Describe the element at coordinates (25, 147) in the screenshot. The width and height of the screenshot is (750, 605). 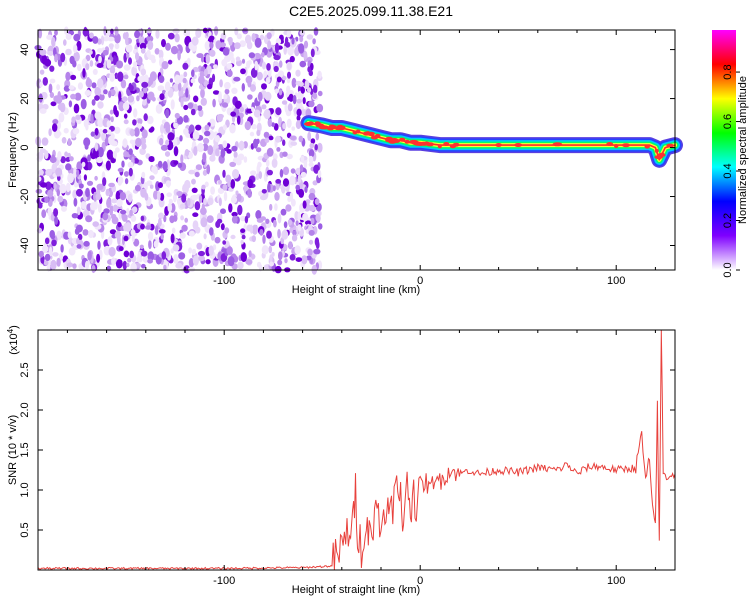
I see `spectrogram-ytick-label: 0` at that location.